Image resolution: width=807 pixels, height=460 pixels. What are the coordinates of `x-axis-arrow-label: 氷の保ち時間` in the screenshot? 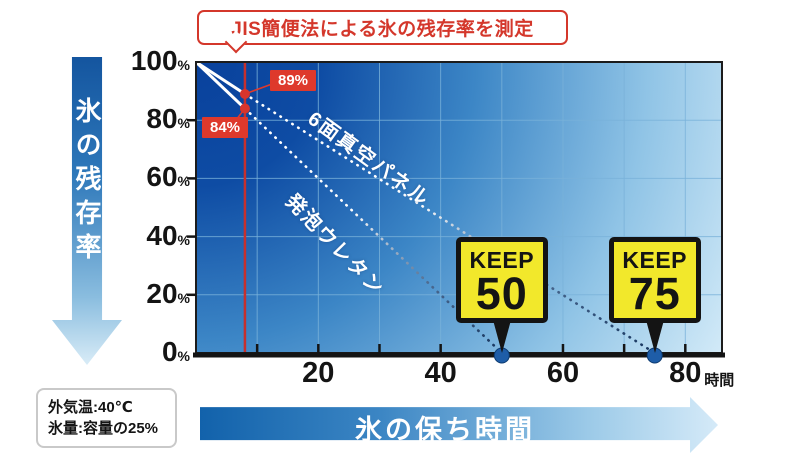 It's located at (445, 430).